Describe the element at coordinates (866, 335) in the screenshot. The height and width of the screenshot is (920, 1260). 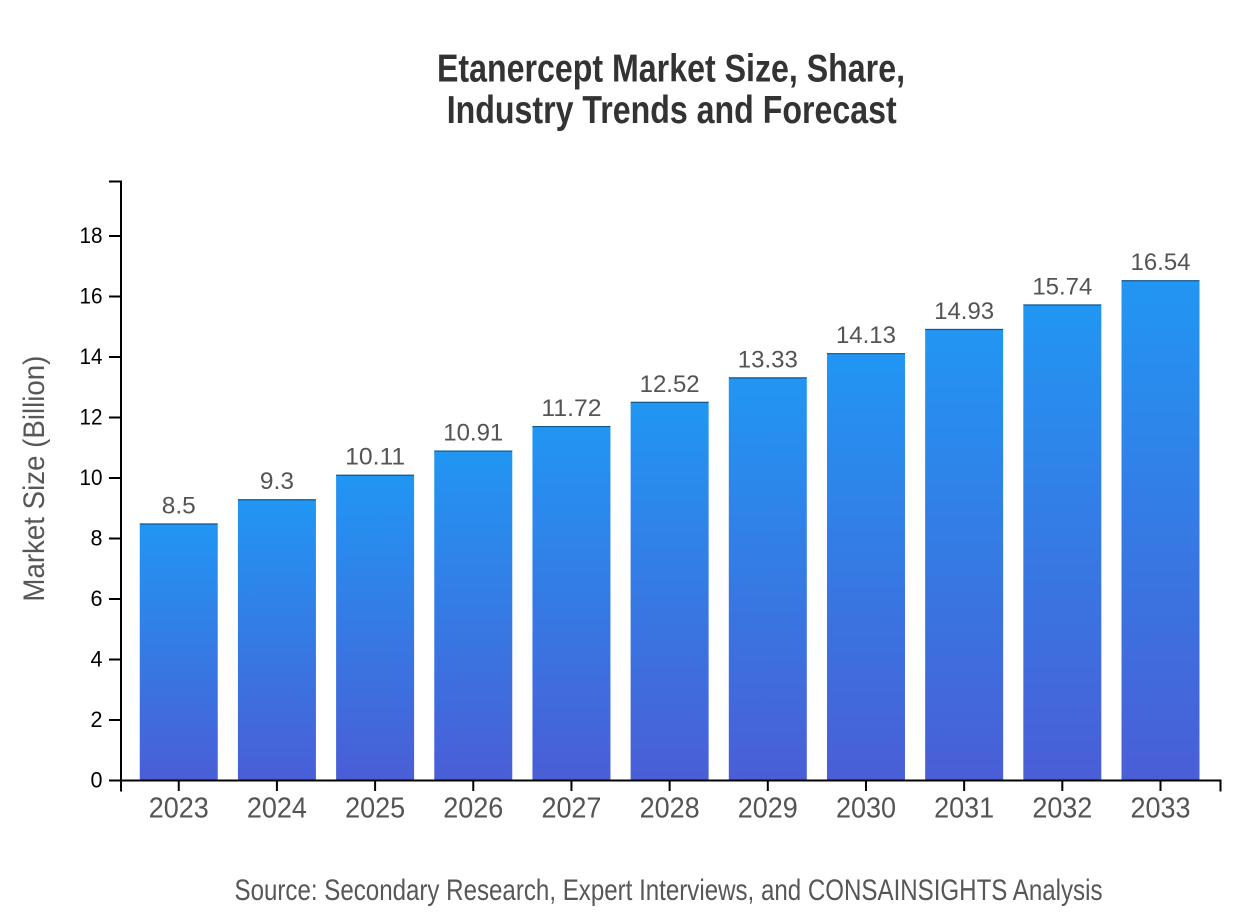
I see `svg-text: 14.13` at that location.